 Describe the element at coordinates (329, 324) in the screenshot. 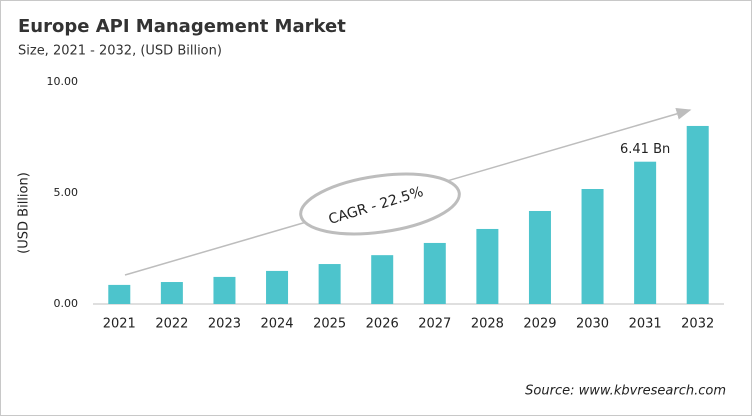

I see `x-tick-label: 2025` at that location.